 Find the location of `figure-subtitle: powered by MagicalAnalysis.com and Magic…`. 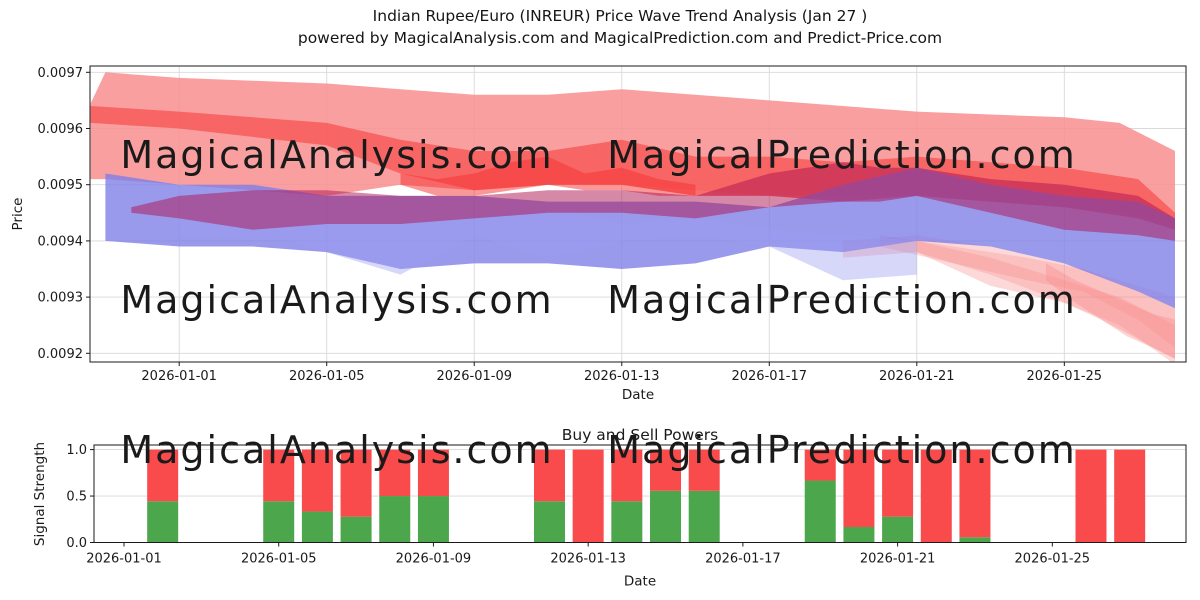

figure-subtitle: powered by MagicalAnalysis.com and Magic… is located at coordinates (620, 38).